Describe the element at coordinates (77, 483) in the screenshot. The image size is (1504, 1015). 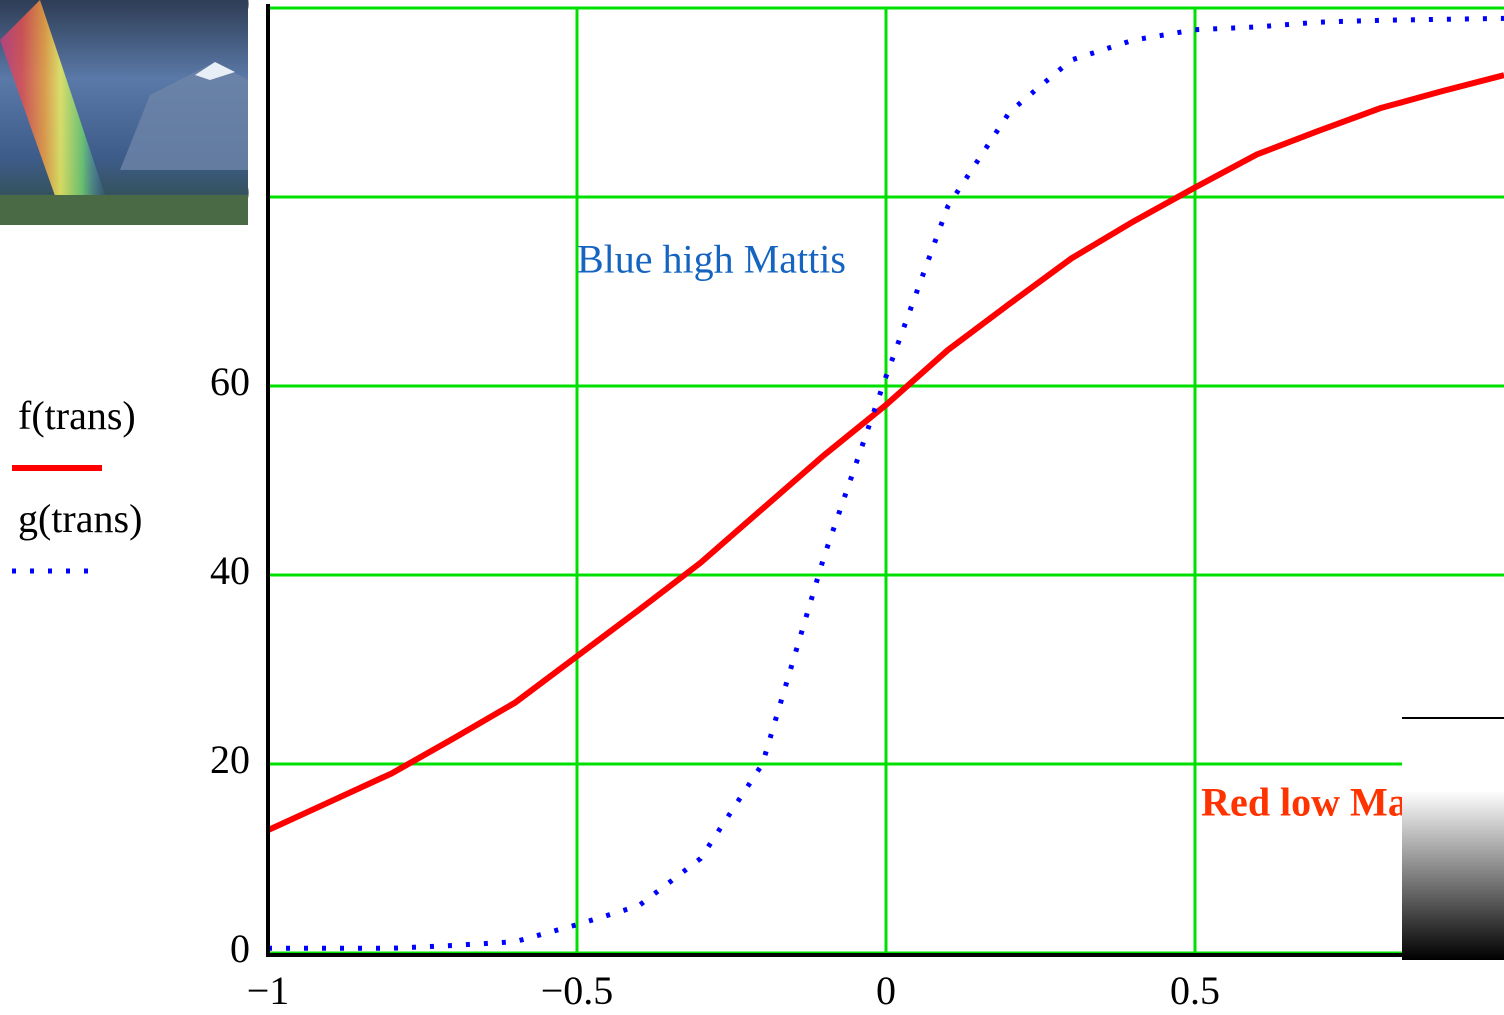
I see `legend: f(trans) g(trans)` at that location.